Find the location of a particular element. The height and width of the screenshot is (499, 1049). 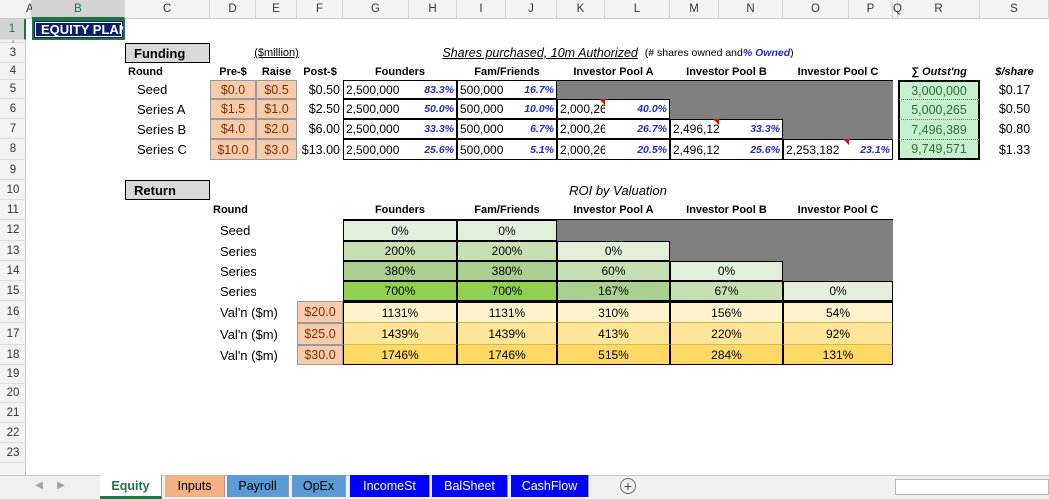

post-money-value: $2.50 is located at coordinates (324, 109).